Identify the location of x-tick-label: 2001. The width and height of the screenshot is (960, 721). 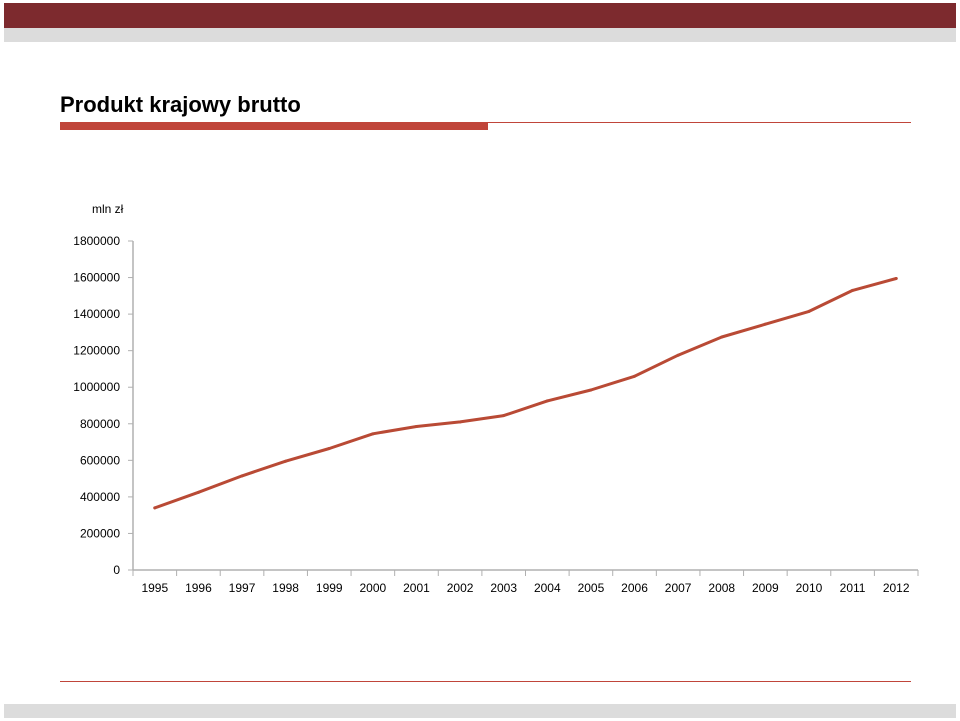
(416, 588).